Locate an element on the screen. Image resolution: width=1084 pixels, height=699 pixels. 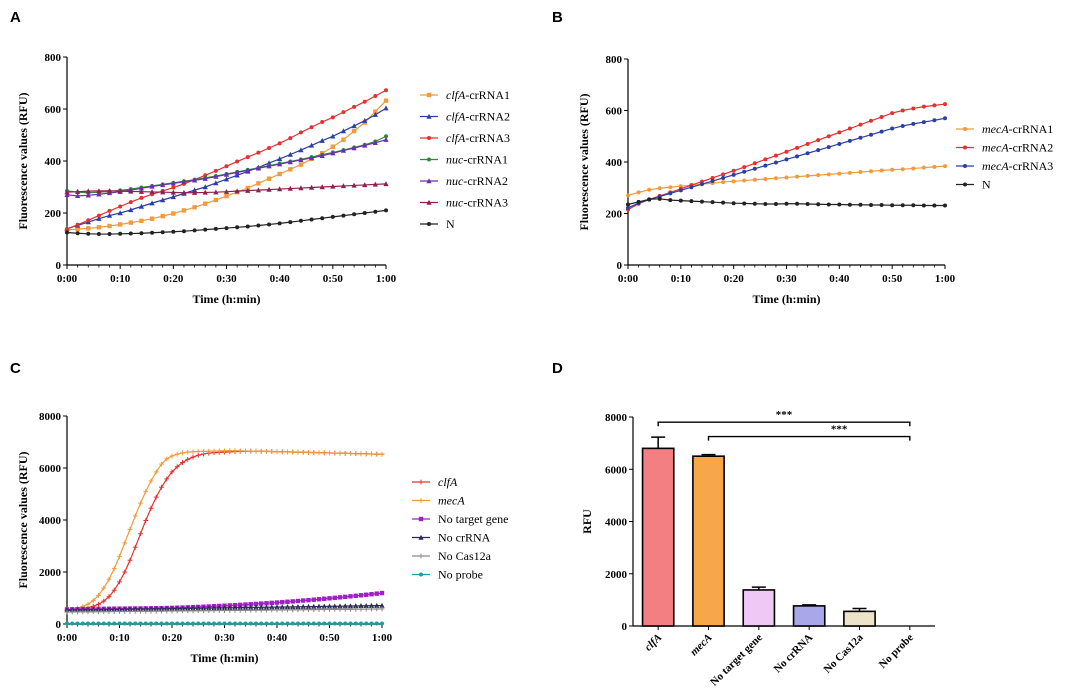
panel-b-x-tick-label: 0:40 is located at coordinates (839, 279).